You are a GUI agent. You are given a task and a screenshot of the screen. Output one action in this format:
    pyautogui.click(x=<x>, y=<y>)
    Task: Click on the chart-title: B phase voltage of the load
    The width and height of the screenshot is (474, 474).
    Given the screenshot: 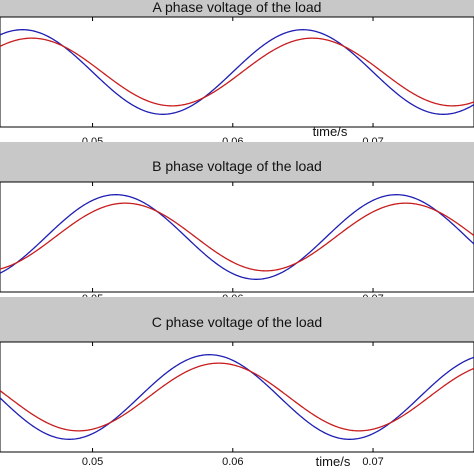 What is the action you would take?
    pyautogui.click(x=237, y=166)
    